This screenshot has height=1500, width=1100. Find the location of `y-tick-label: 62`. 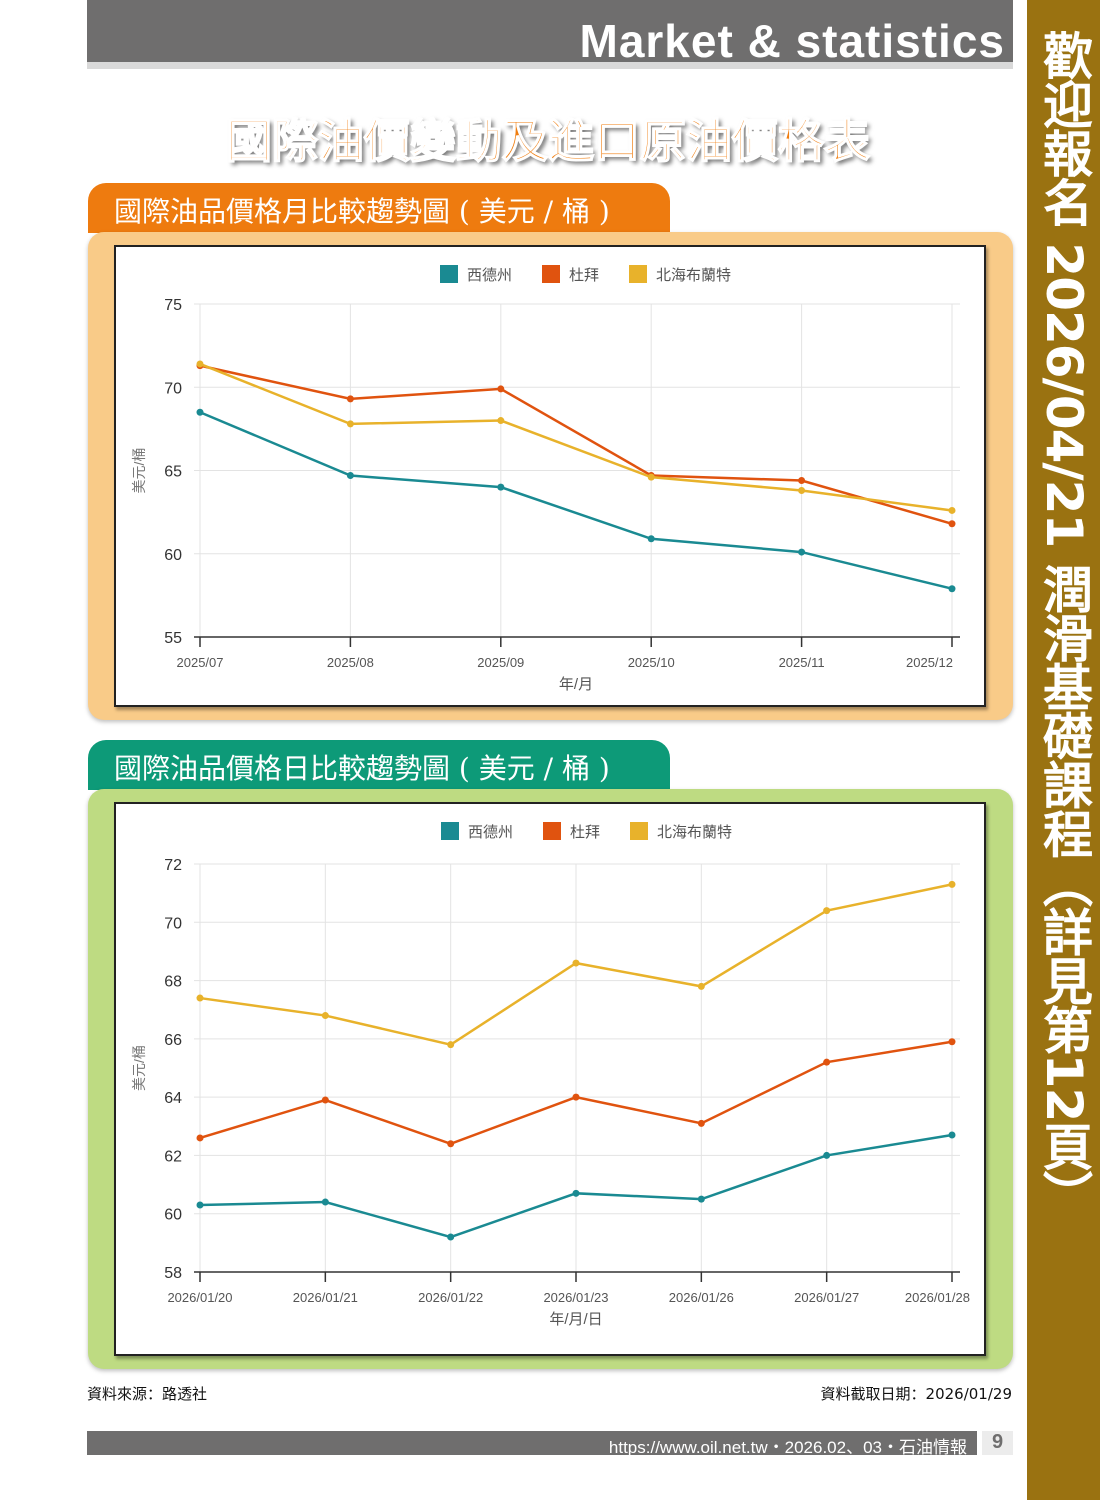

y-tick-label: 62 is located at coordinates (173, 1156).